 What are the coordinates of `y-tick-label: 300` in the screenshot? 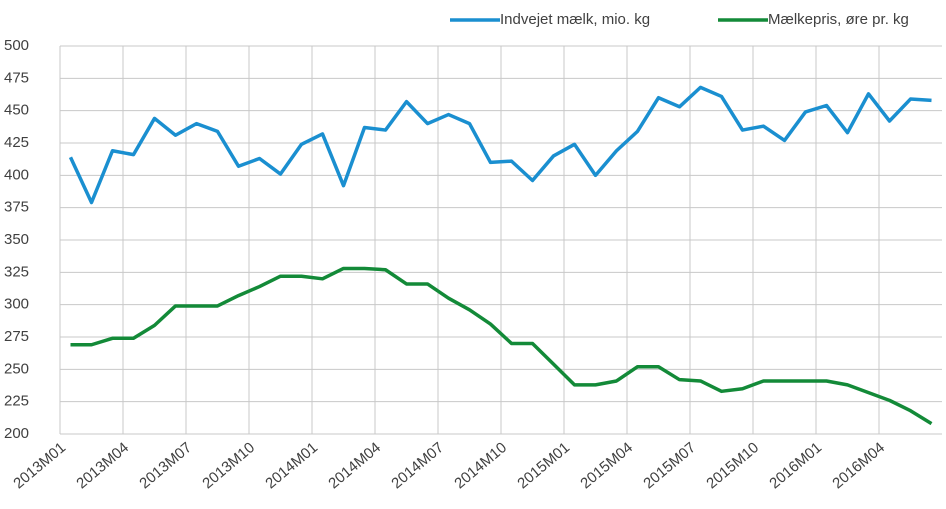 It's located at (16, 304).